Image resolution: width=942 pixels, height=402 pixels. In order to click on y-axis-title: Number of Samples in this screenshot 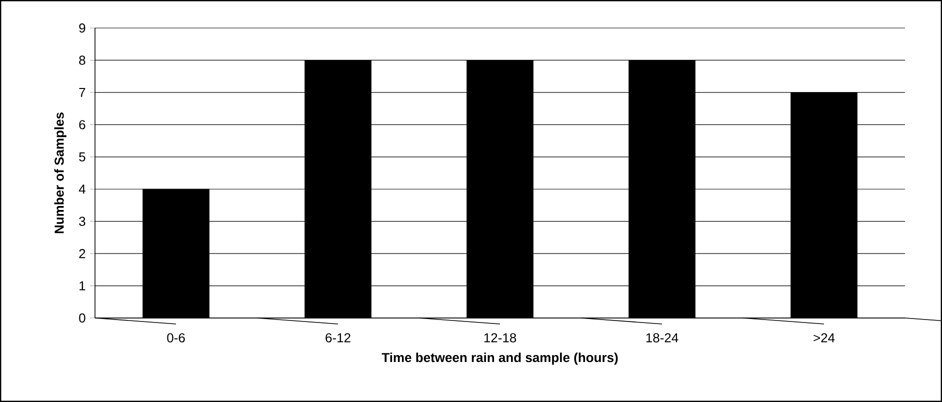, I will do `click(60, 173)`.